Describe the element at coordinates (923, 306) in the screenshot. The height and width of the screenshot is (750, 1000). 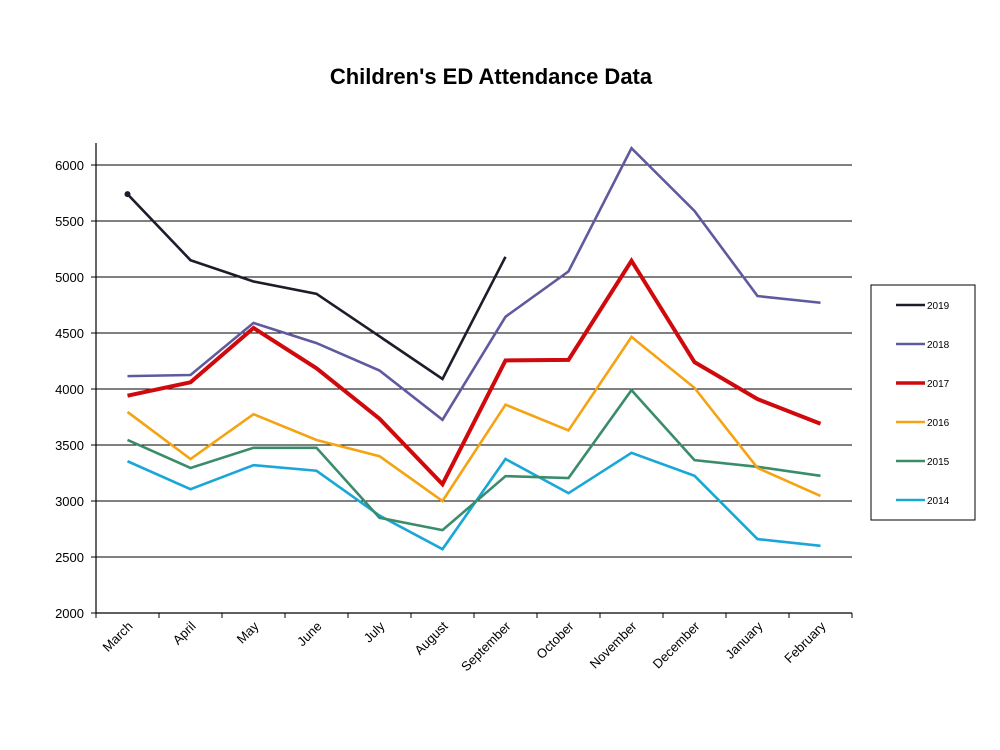
I see `legend-item-2019: 2019` at that location.